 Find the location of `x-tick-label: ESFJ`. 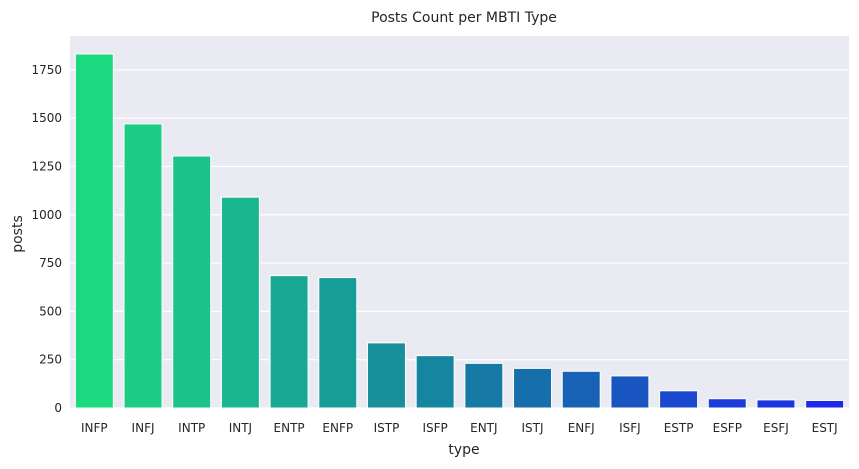

x-tick-label: ESFJ is located at coordinates (776, 428).